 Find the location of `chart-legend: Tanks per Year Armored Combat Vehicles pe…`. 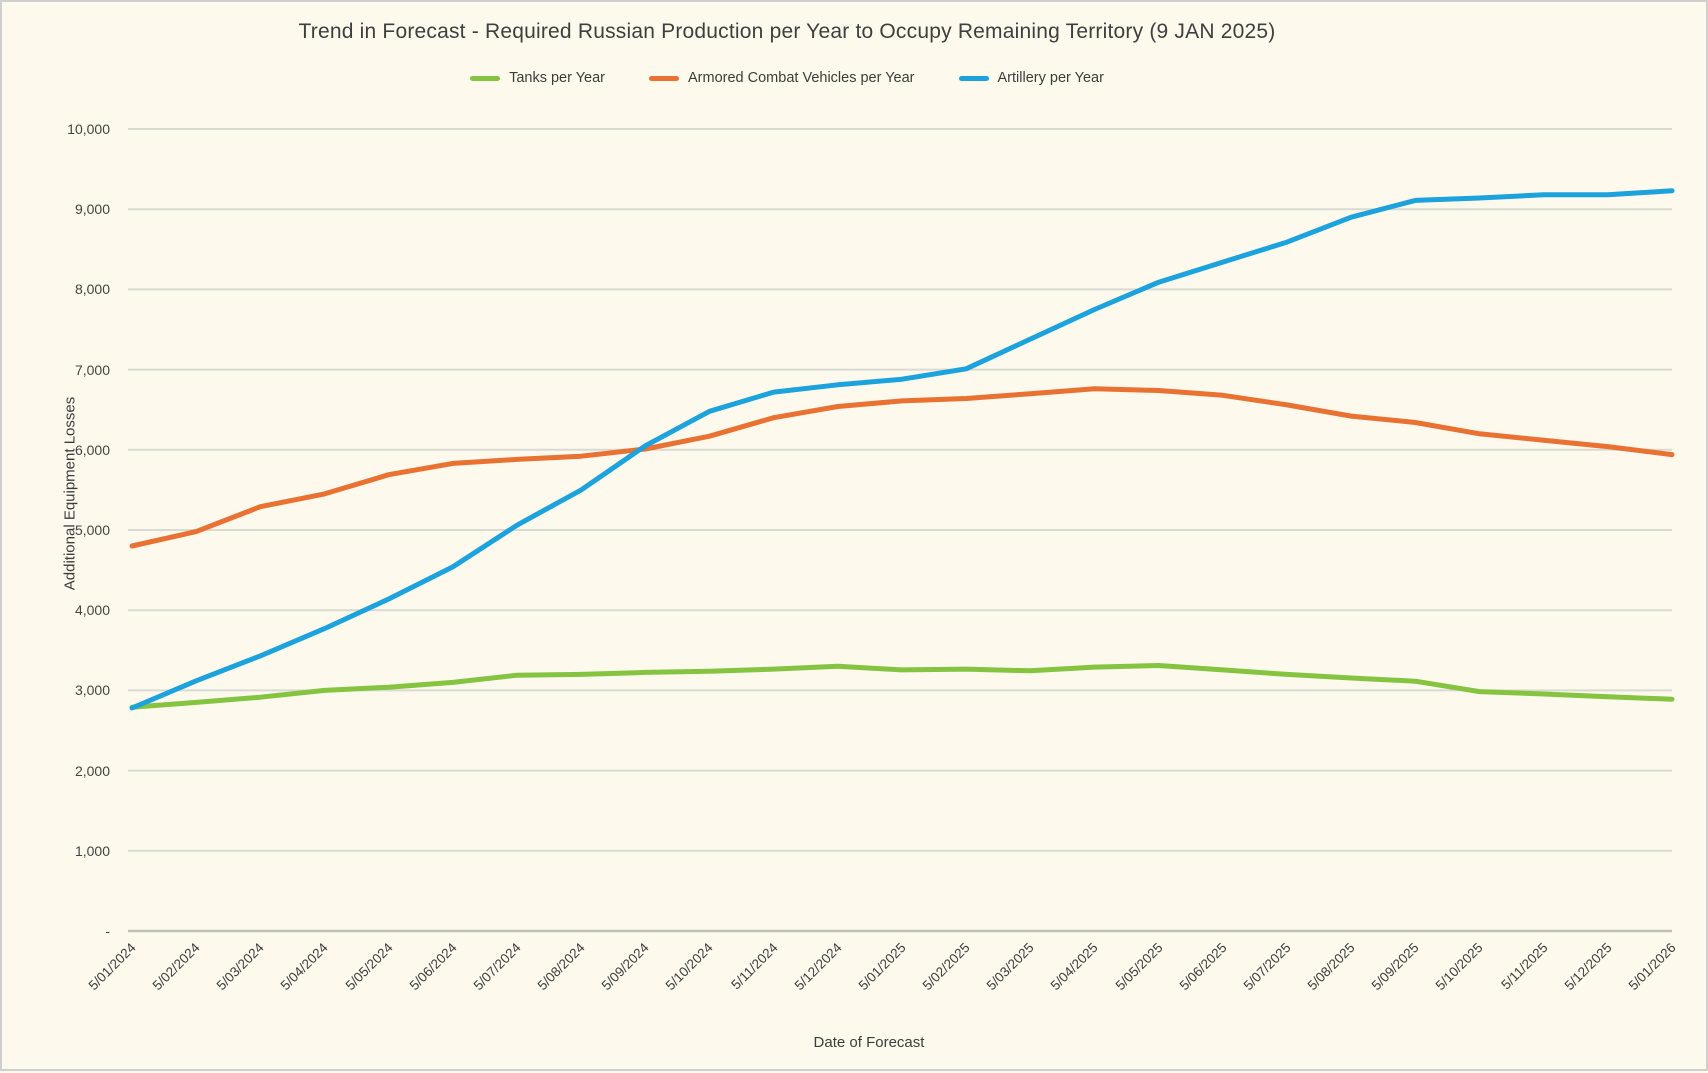

chart-legend: Tanks per Year Armored Combat Vehicles pe… is located at coordinates (787, 78).